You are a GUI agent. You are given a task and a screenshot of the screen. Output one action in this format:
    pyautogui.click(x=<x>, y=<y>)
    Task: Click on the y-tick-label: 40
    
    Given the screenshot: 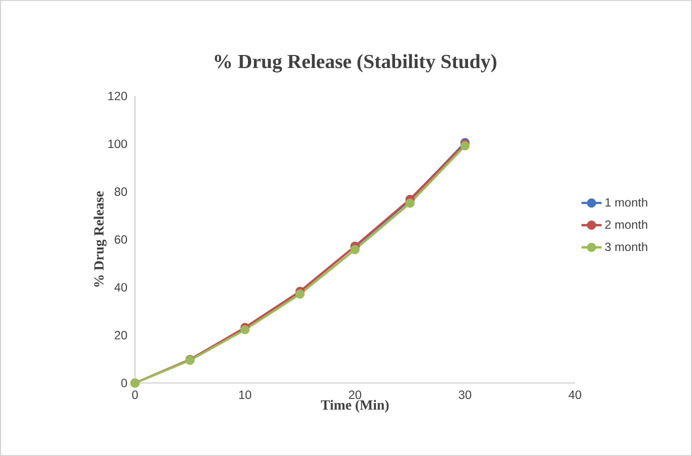 What is the action you would take?
    pyautogui.click(x=121, y=287)
    